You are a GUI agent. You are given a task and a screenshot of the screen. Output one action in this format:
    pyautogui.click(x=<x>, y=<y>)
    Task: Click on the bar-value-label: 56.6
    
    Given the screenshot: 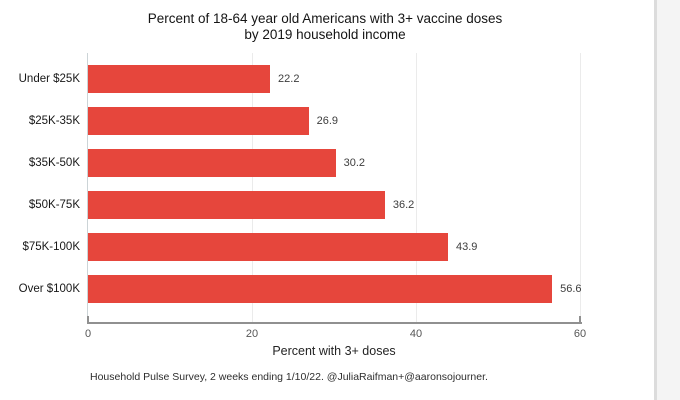 What is the action you would take?
    pyautogui.click(x=571, y=289)
    